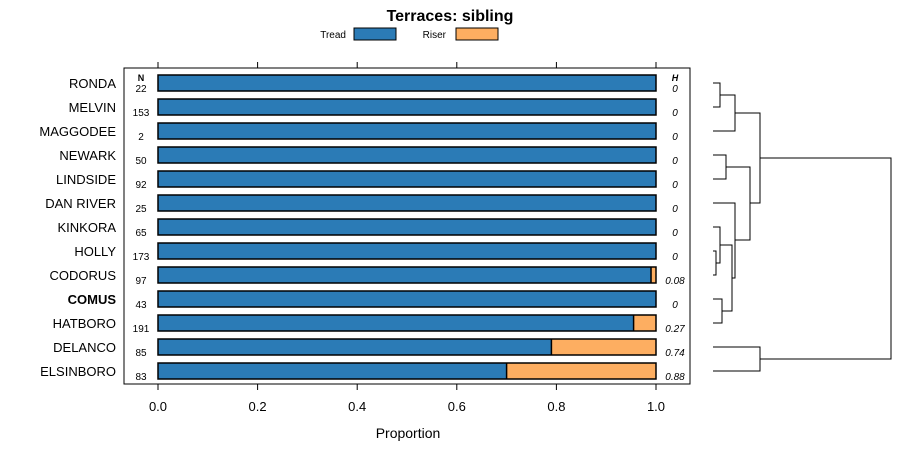 Image resolution: width=900 pixels, height=460 pixels. What do you see at coordinates (141, 257) in the screenshot?
I see `n-value: 173` at bounding box center [141, 257].